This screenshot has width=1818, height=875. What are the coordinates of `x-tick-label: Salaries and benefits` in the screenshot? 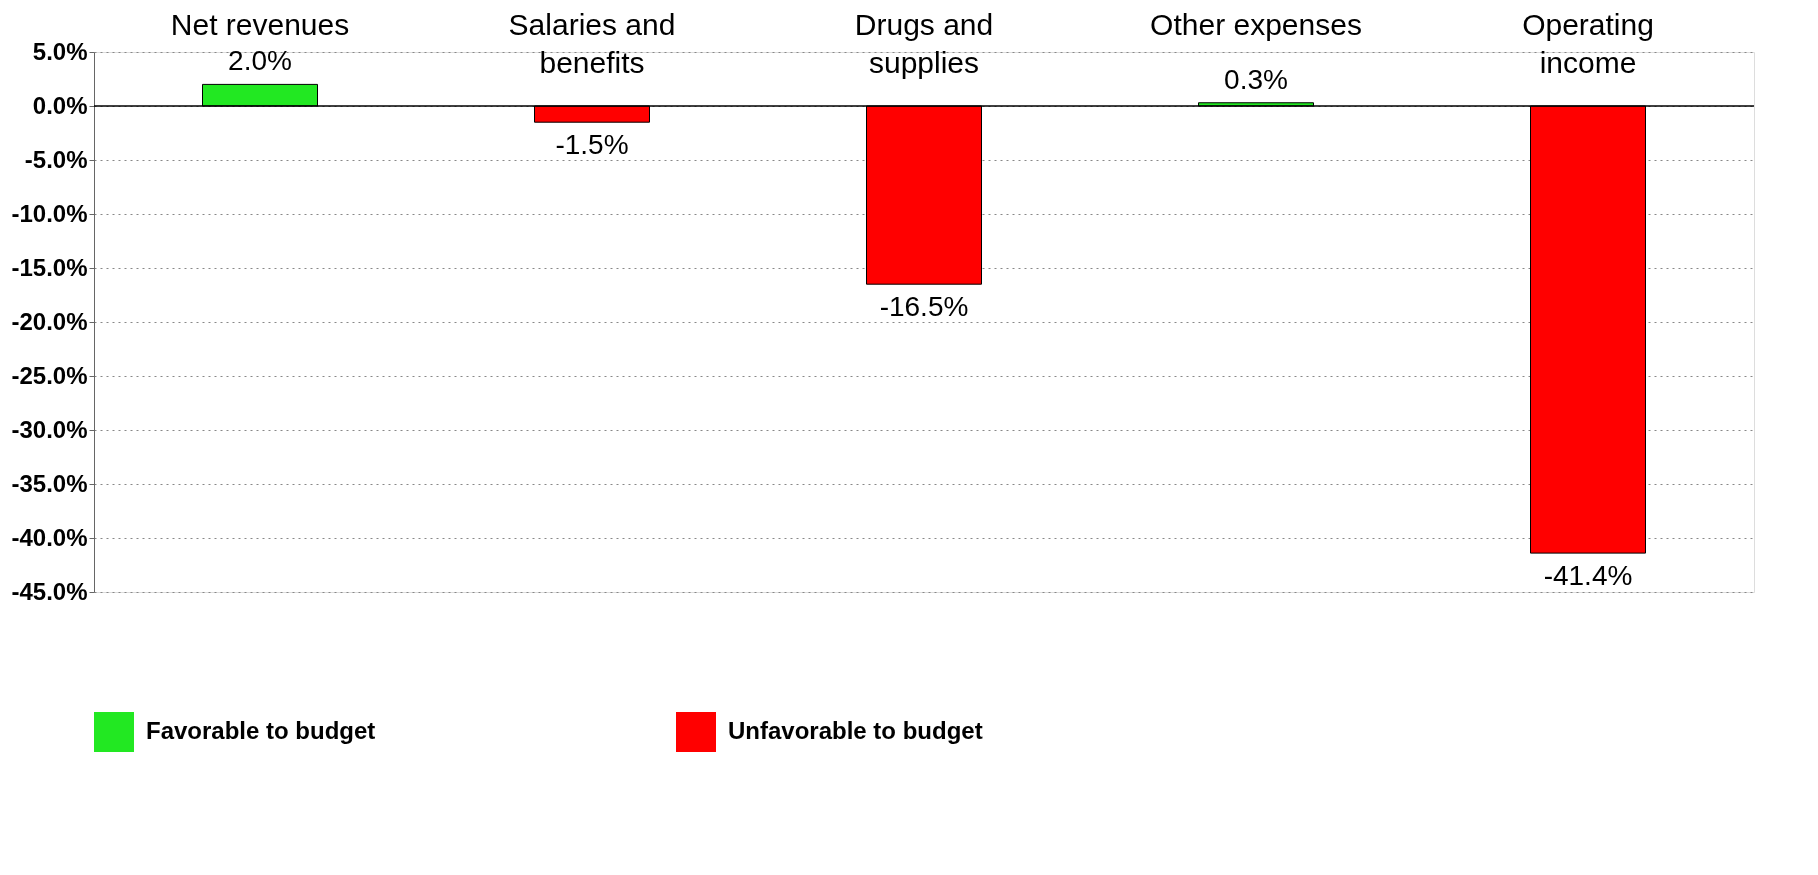 It's located at (592, 43).